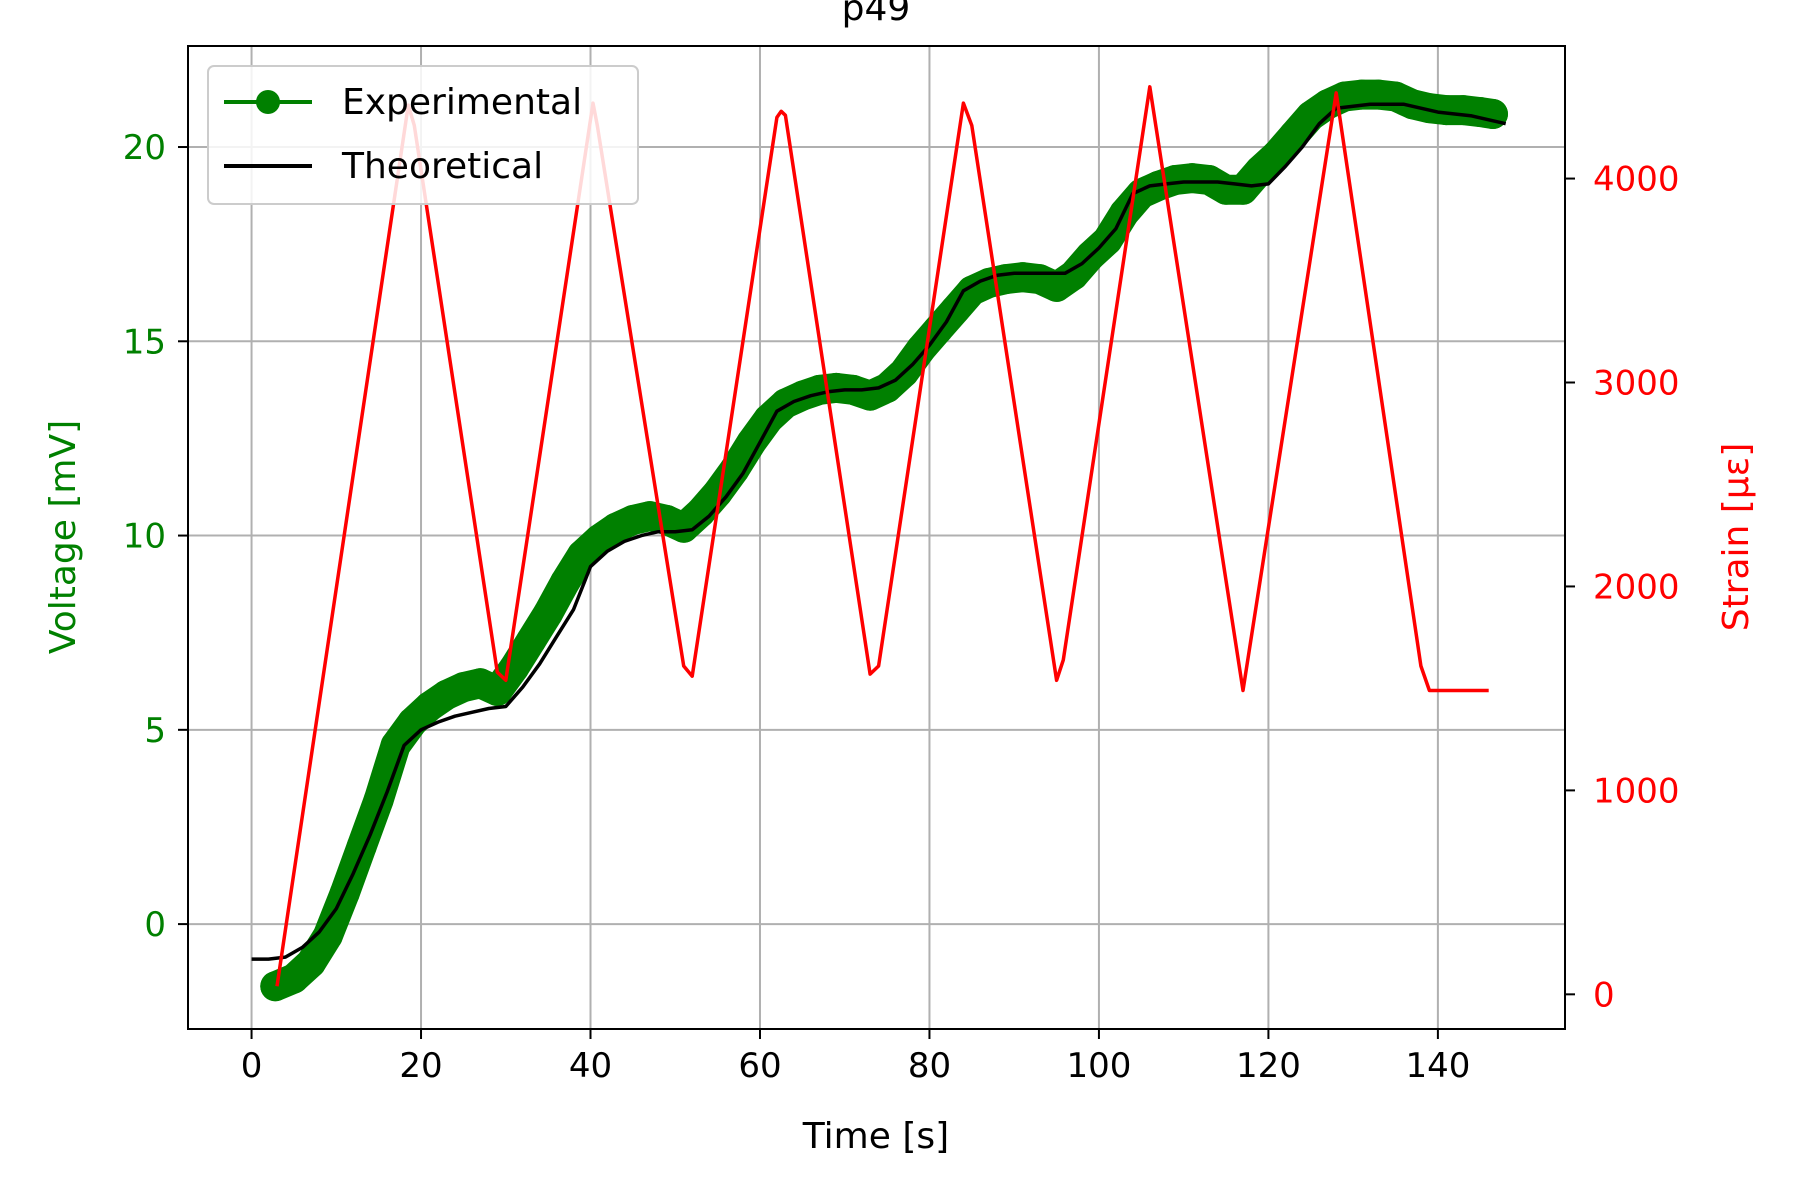 This screenshot has height=1200, width=1800. What do you see at coordinates (929, 1066) in the screenshot?
I see `x-tick-label: 80` at bounding box center [929, 1066].